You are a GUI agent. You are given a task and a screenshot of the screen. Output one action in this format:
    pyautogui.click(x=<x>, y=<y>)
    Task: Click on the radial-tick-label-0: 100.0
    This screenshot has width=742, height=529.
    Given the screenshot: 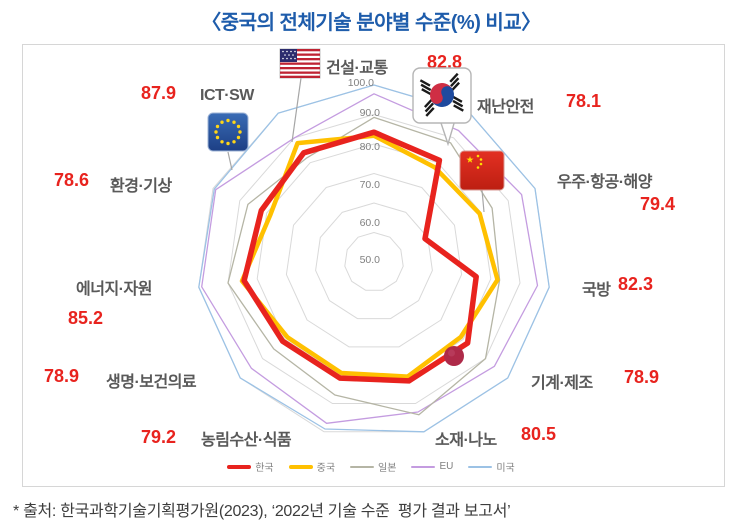 What is the action you would take?
    pyautogui.click(x=360, y=83)
    